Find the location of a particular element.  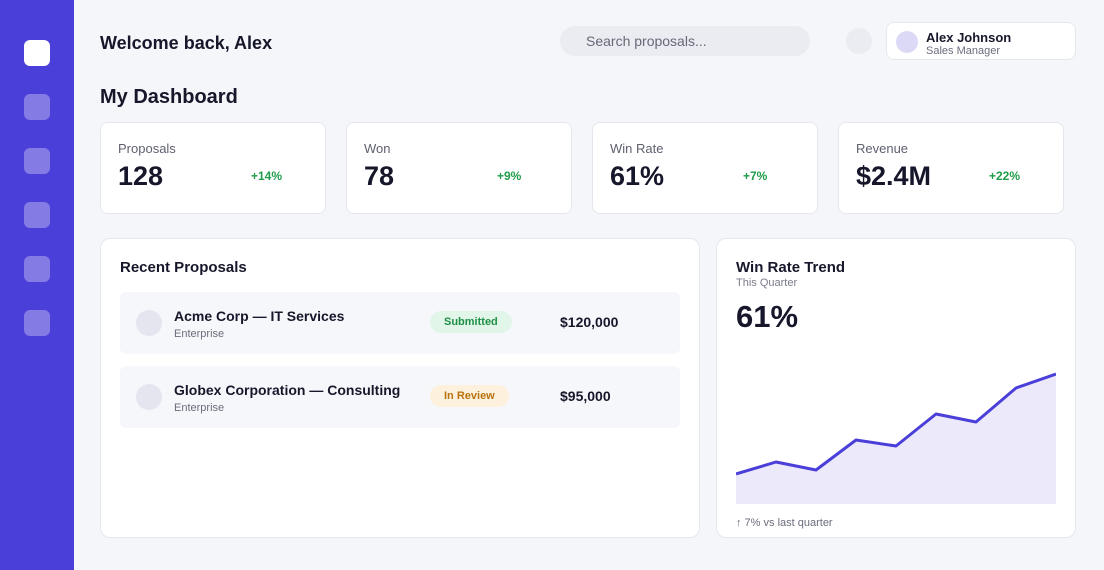

proposal-amount: $95,000 is located at coordinates (585, 396).